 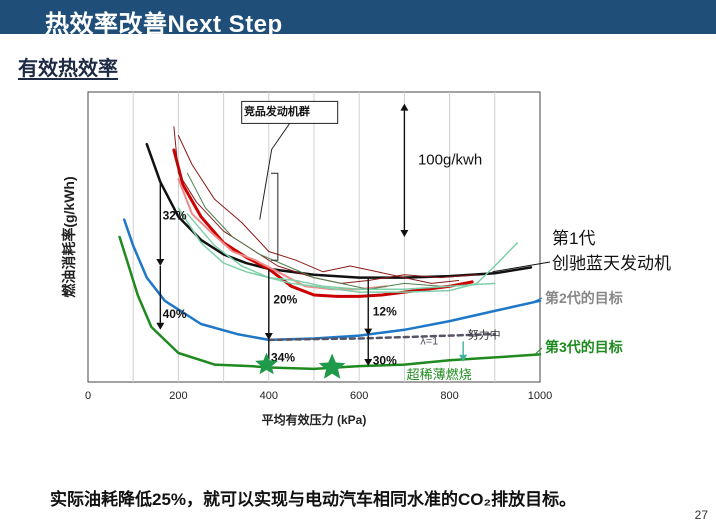 What do you see at coordinates (521, 267) in the screenshot?
I see `gen1-leader` at bounding box center [521, 267].